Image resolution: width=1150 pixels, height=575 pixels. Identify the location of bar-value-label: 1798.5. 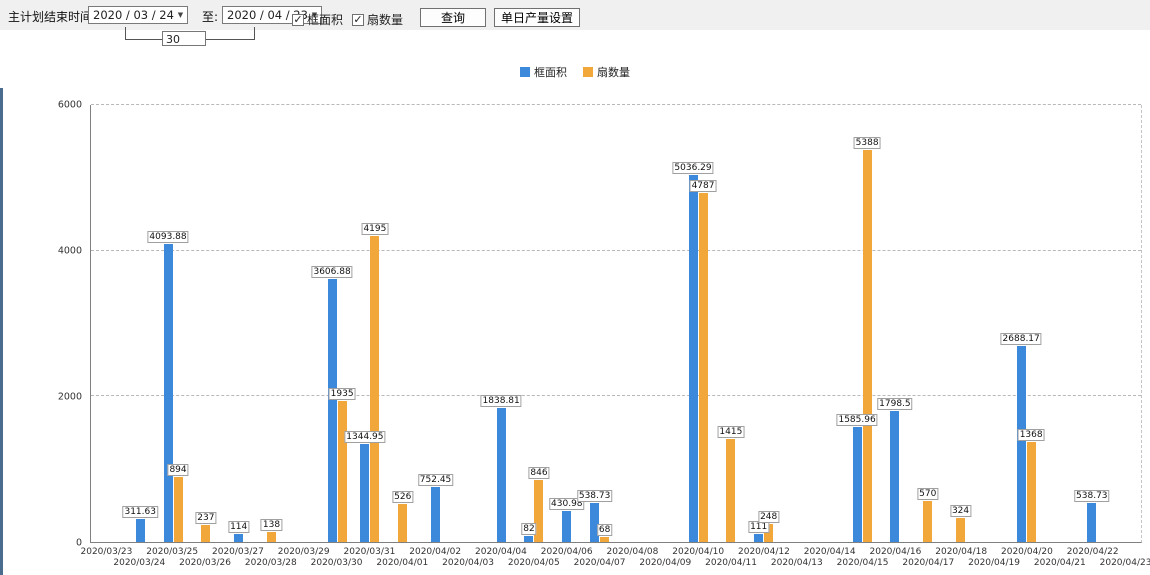
(895, 404).